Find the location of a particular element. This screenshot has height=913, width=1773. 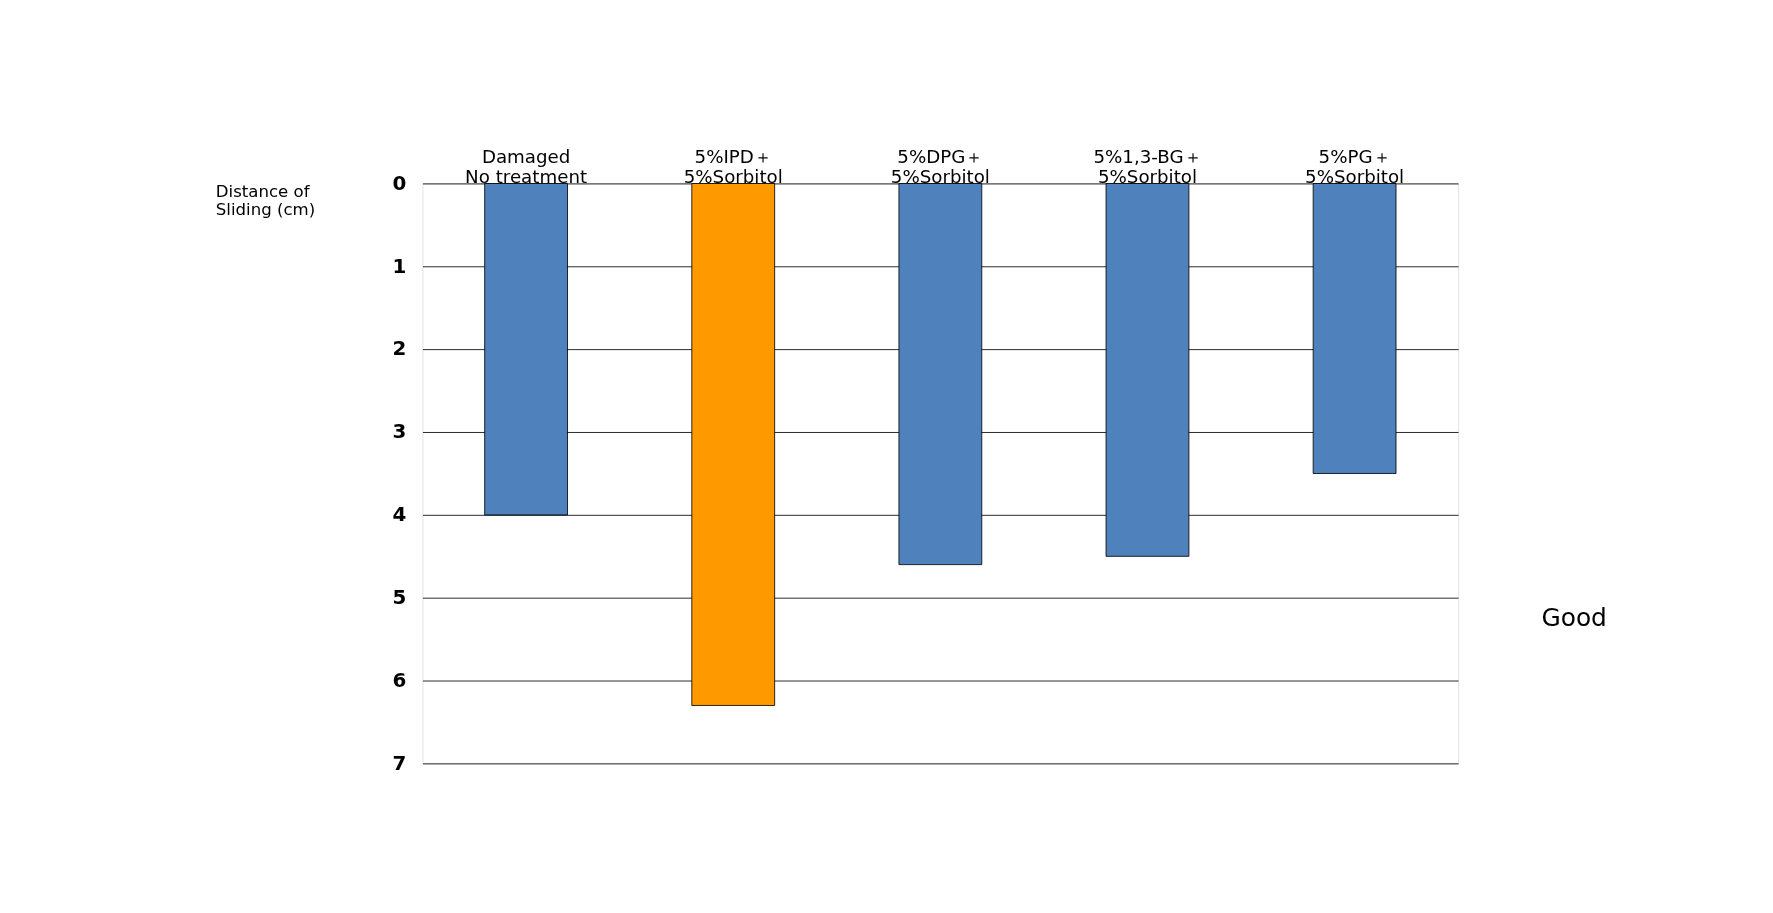

y-tick-label: 1 is located at coordinates (399, 266).